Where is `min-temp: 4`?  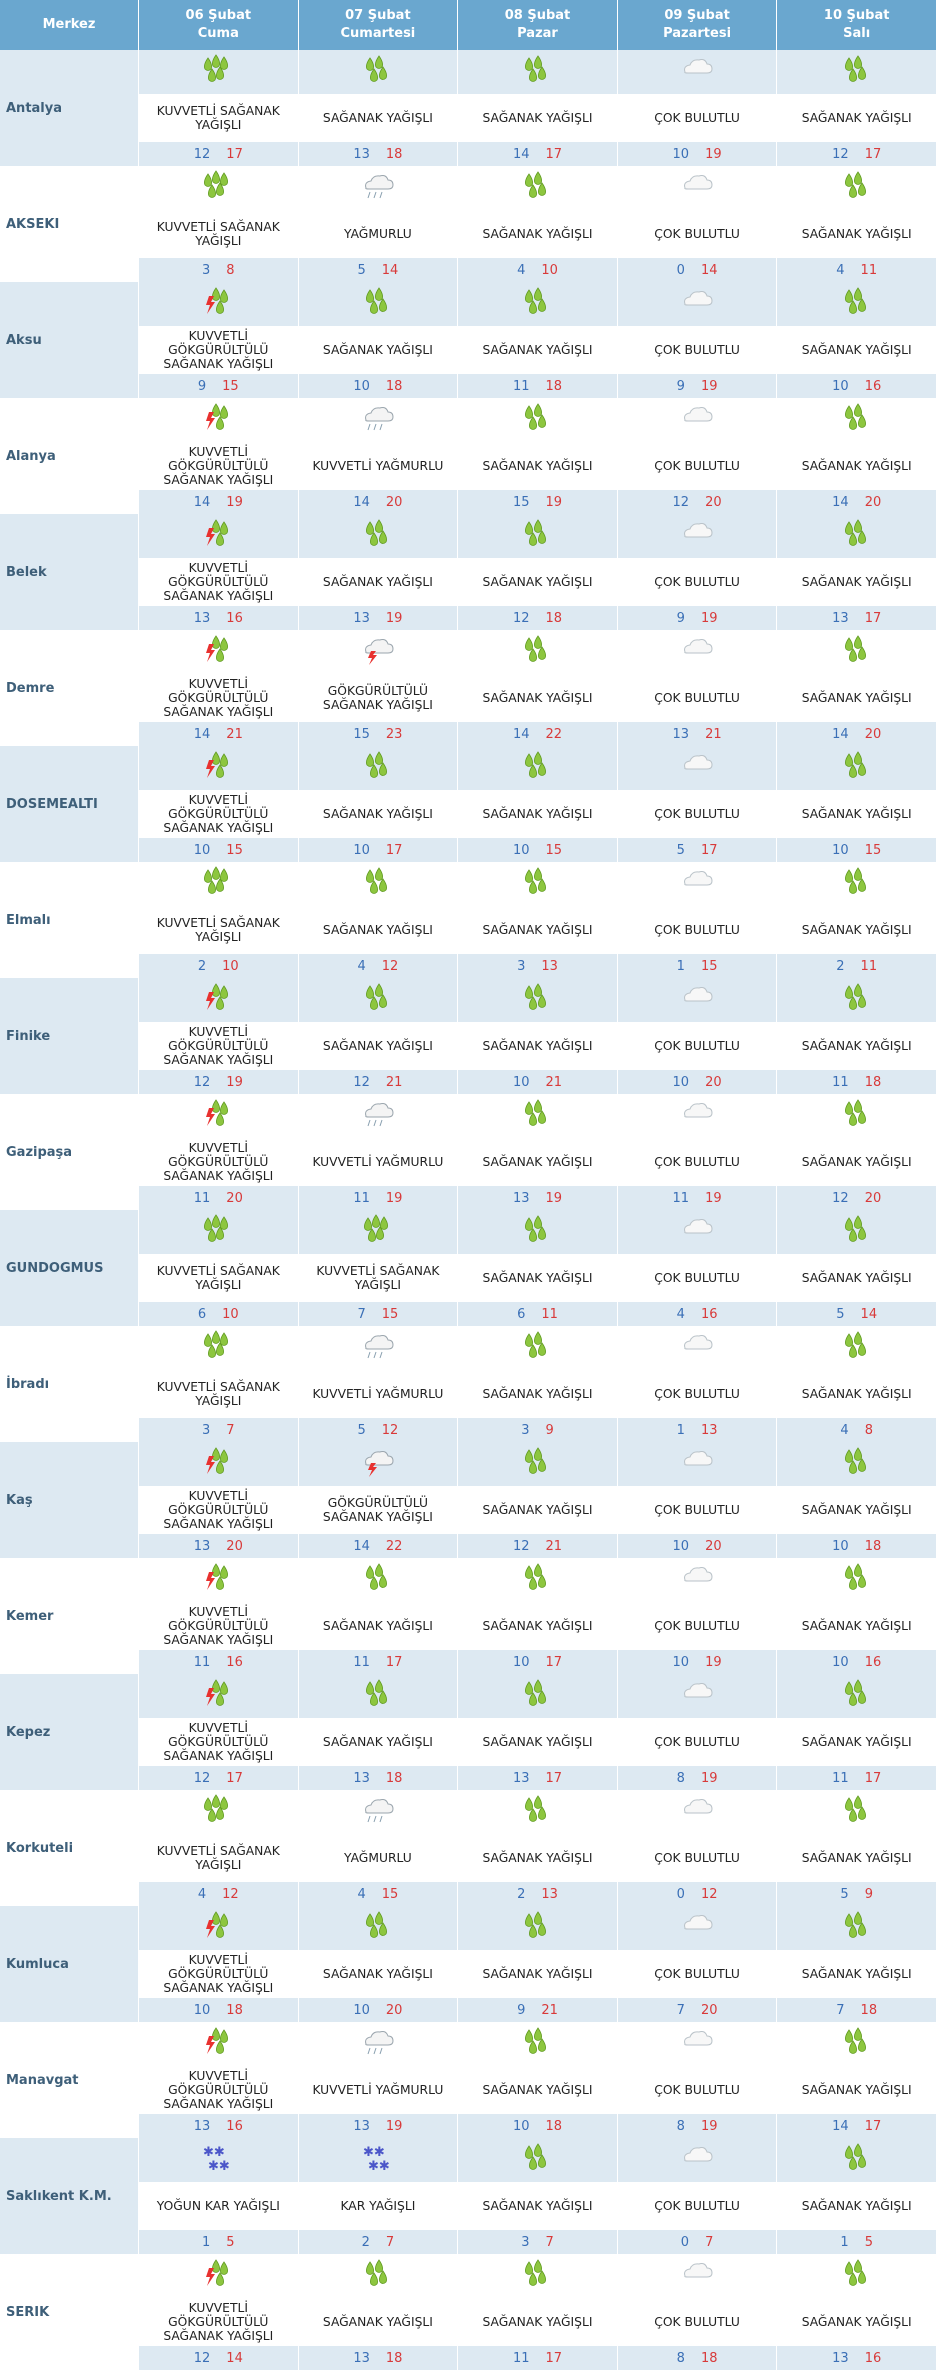 min-temp: 4 is located at coordinates (361, 1894).